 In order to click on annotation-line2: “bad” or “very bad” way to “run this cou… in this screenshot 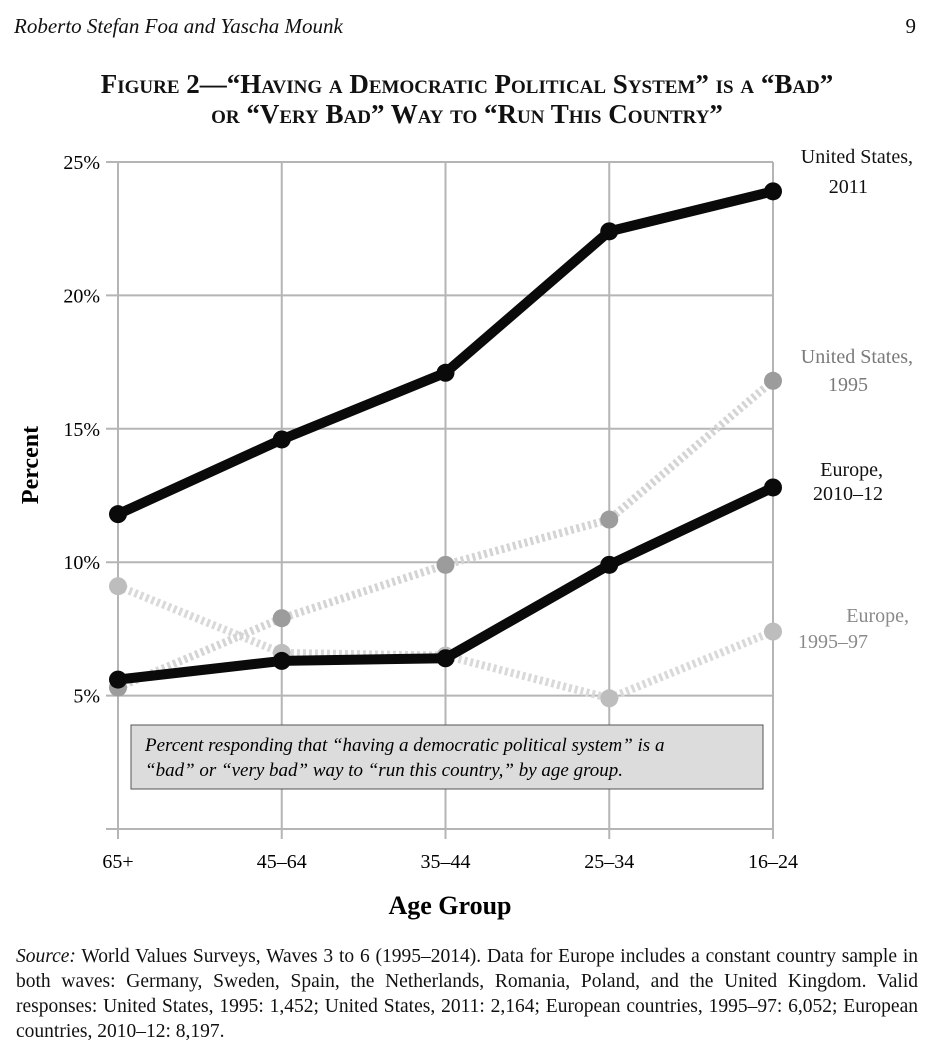, I will do `click(384, 770)`.